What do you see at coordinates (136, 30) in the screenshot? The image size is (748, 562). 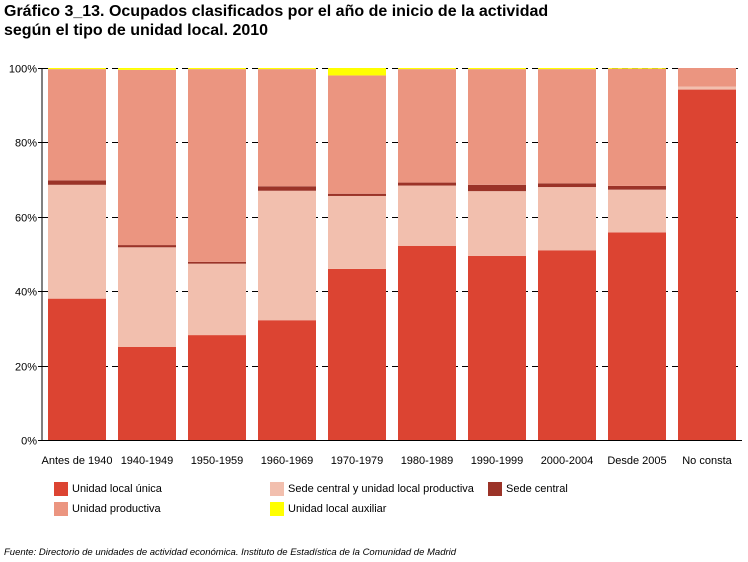 I see `chart-title-line-2: según el tipo de unidad local. 2010` at bounding box center [136, 30].